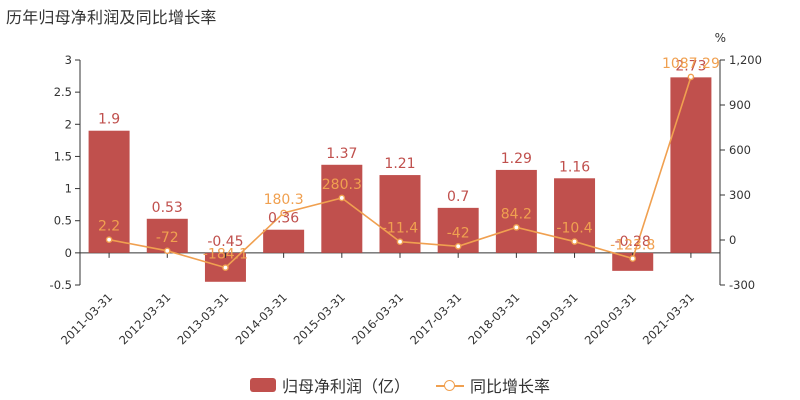 This screenshot has width=800, height=400. I want to click on bar-data-label: -0.45, so click(225, 242).